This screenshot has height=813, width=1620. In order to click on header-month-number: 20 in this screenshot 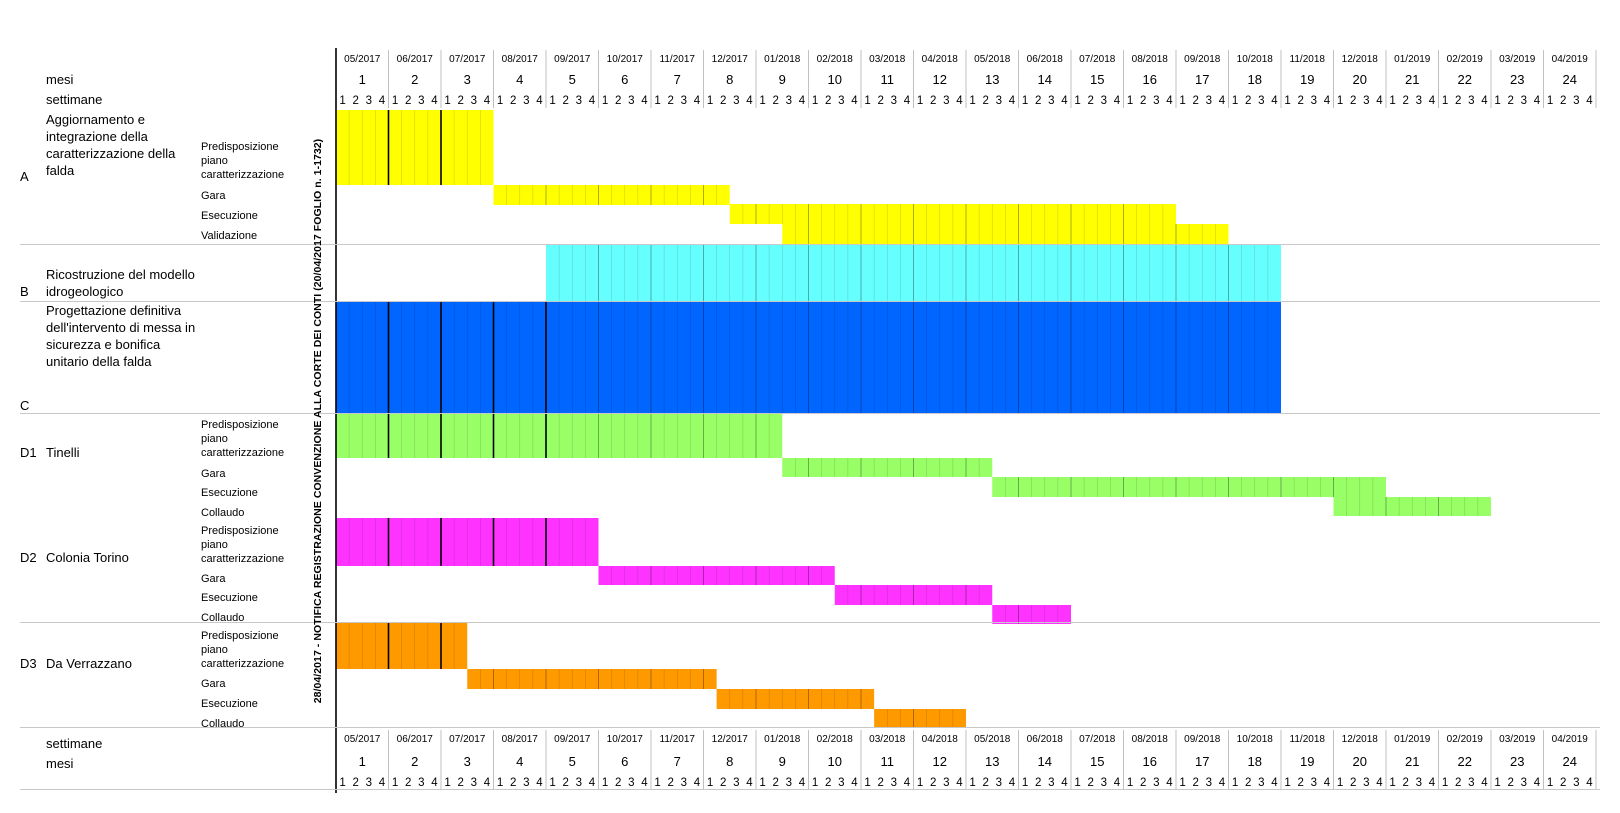, I will do `click(1360, 79)`.